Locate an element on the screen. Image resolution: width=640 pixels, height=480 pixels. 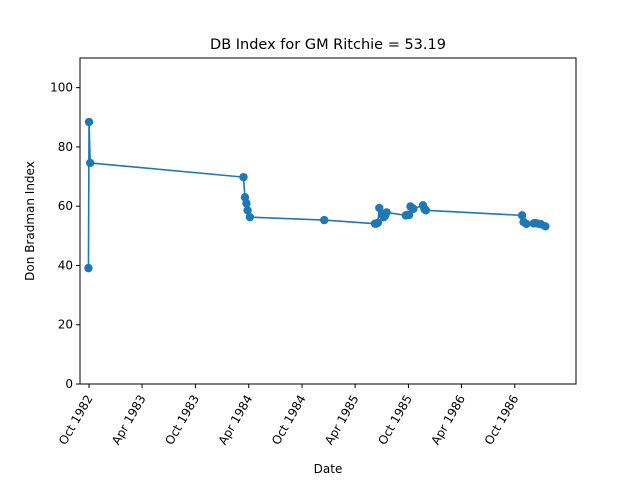
y-axis: 0 20 40 60 80 100 is located at coordinates (65, 236).